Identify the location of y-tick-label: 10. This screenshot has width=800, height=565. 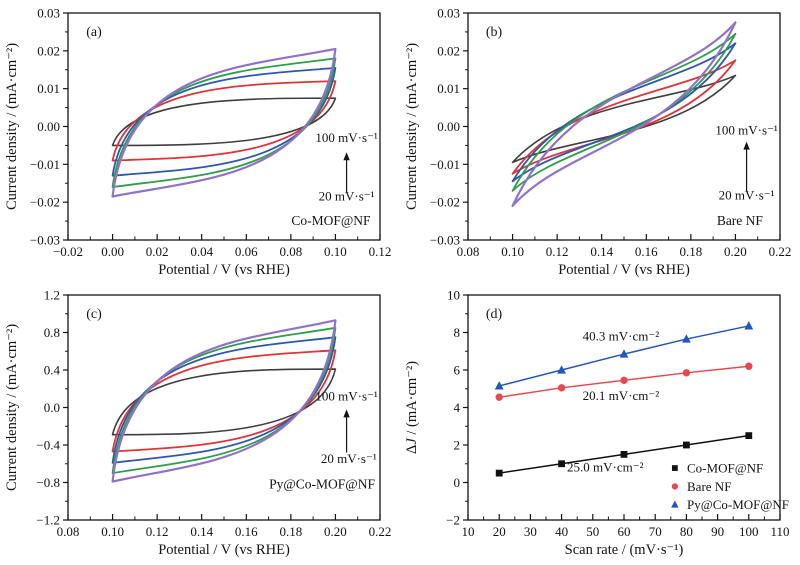
(453, 295).